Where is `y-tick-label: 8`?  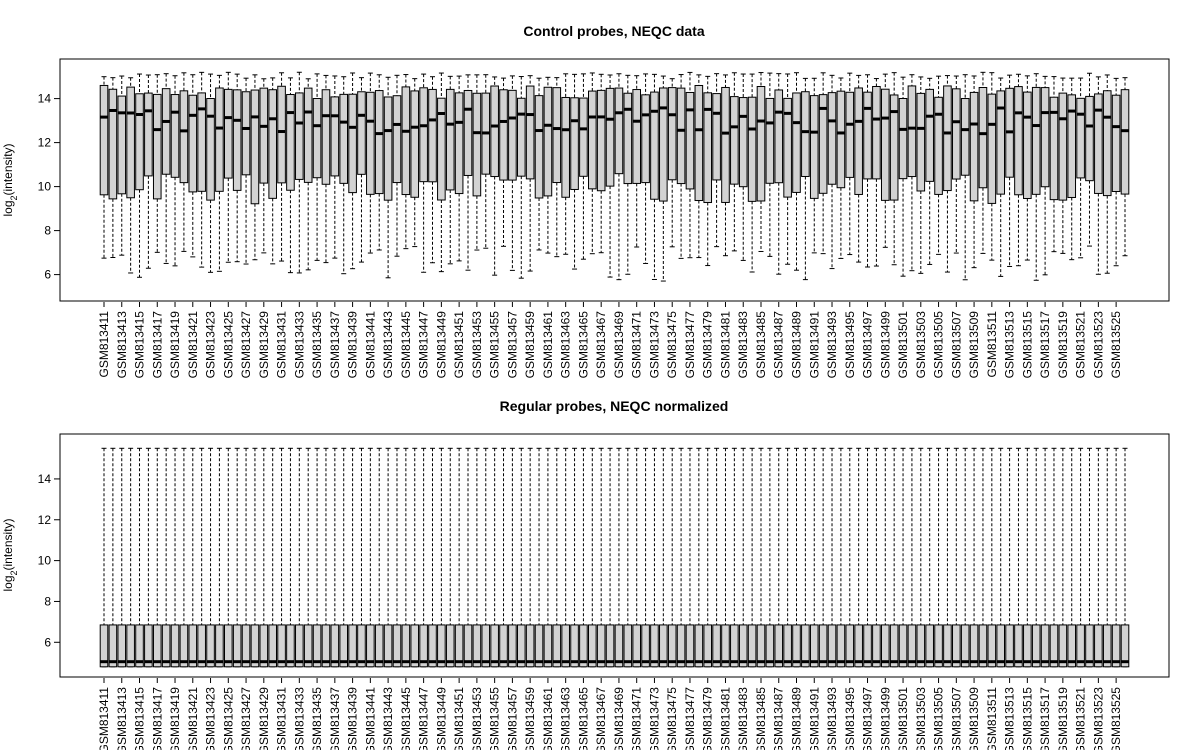 y-tick-label: 8 is located at coordinates (47, 601).